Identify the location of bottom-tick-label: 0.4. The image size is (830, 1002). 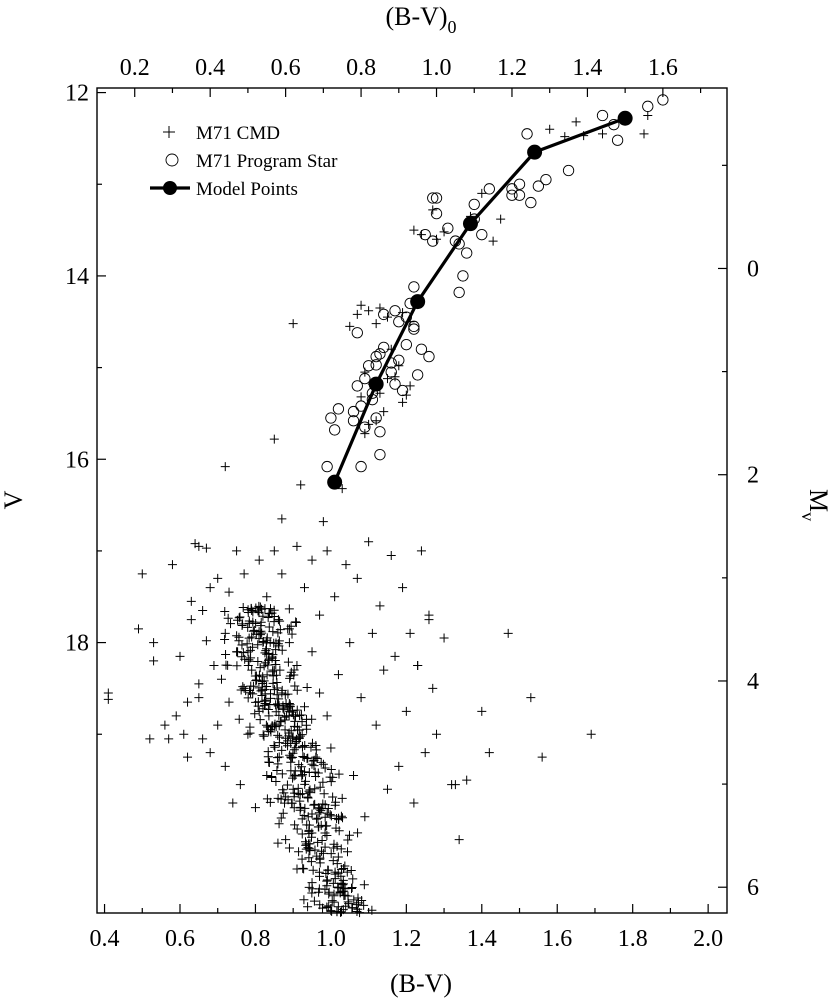
(105, 939).